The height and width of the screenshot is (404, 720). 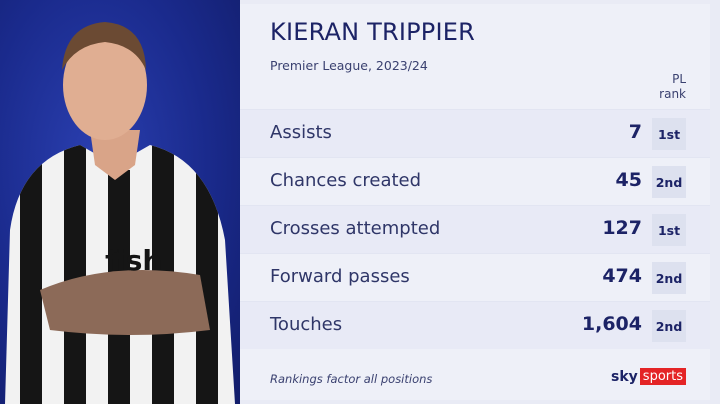 I want to click on logo-sports: sports, so click(x=662, y=376).